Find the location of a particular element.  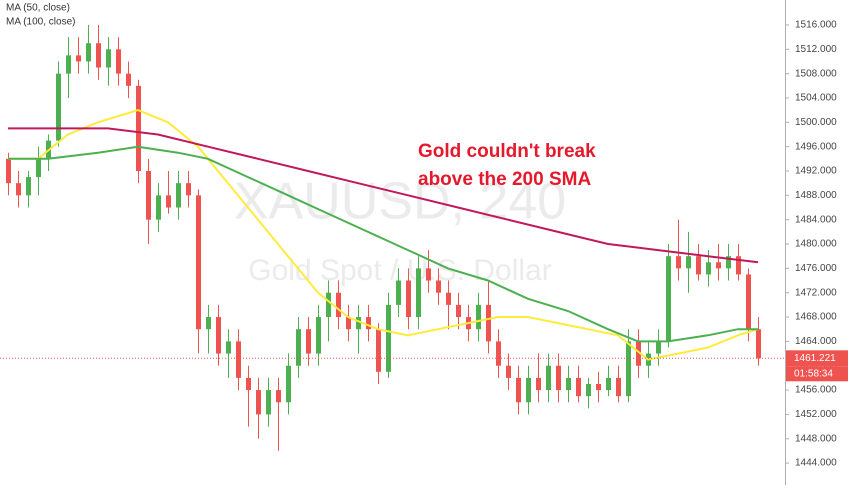

last-price-box is located at coordinates (817, 358).